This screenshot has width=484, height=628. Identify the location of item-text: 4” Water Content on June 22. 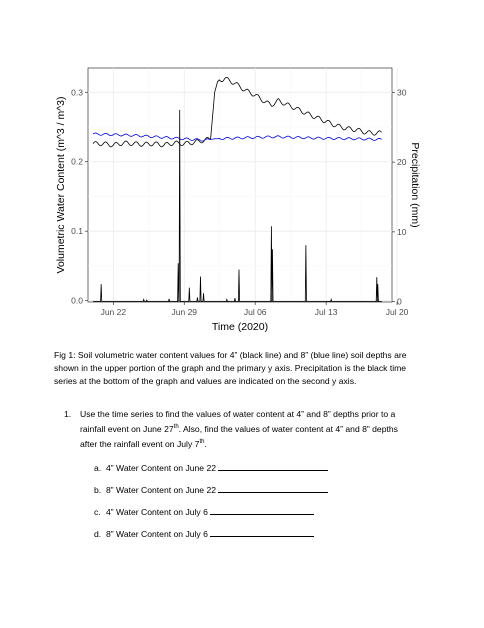
(161, 468).